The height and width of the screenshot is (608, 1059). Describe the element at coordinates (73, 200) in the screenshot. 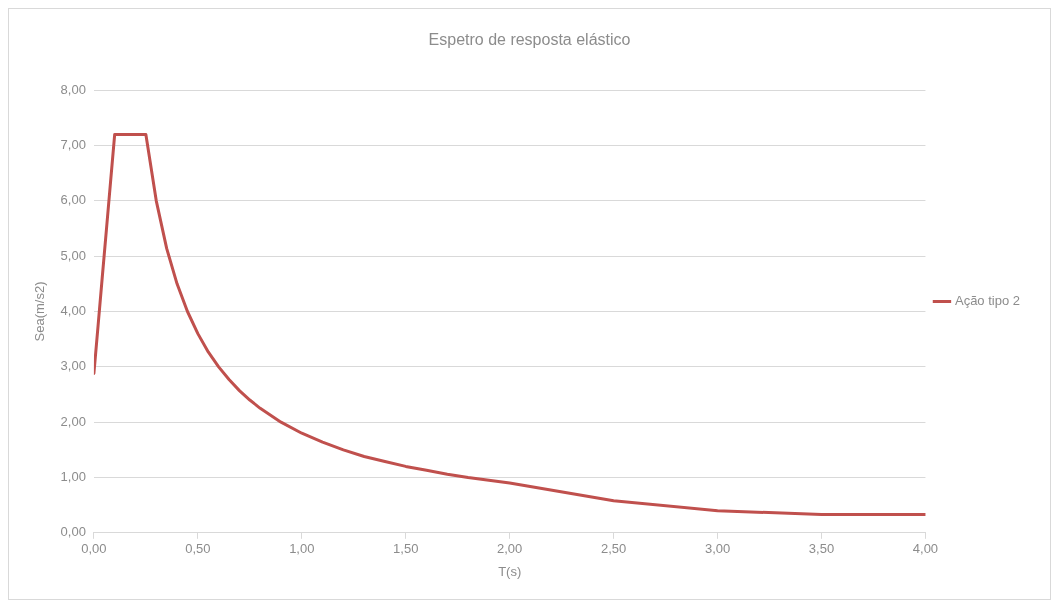

I see `y-tick-label: 6,00` at that location.